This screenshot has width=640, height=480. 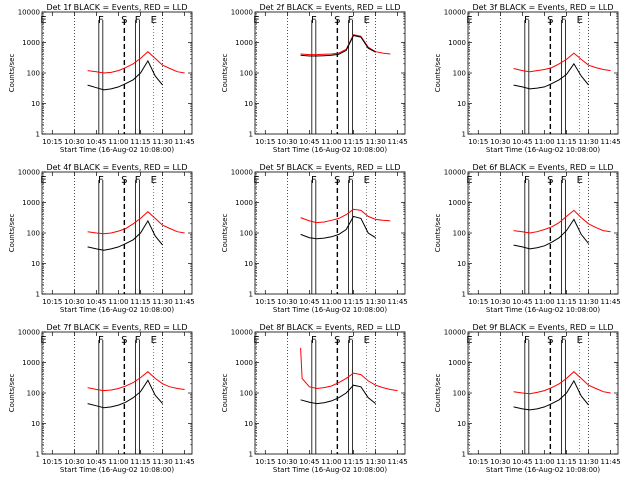 What do you see at coordinates (542, 7) in the screenshot?
I see `chart-title: Det 3f BLACK = Events, RED = LLD` at bounding box center [542, 7].